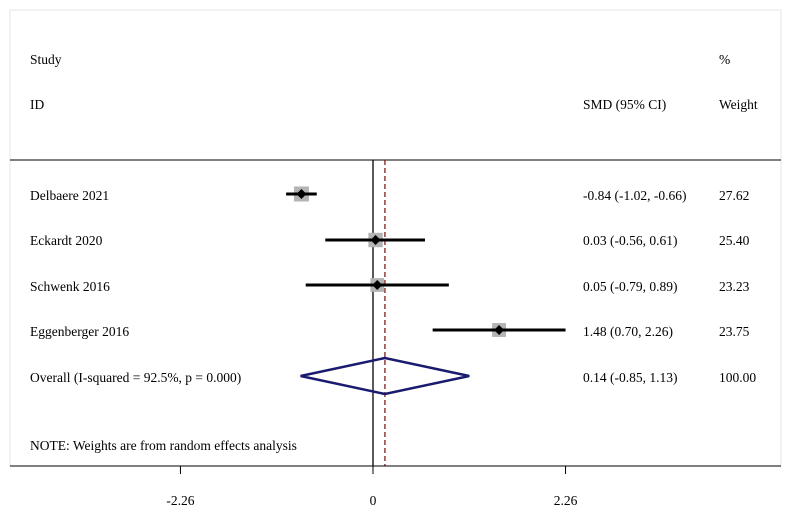 The height and width of the screenshot is (518, 791). What do you see at coordinates (630, 286) in the screenshot?
I see `study-ci-text: 0.05 (-0.79, 0.89)` at bounding box center [630, 286].